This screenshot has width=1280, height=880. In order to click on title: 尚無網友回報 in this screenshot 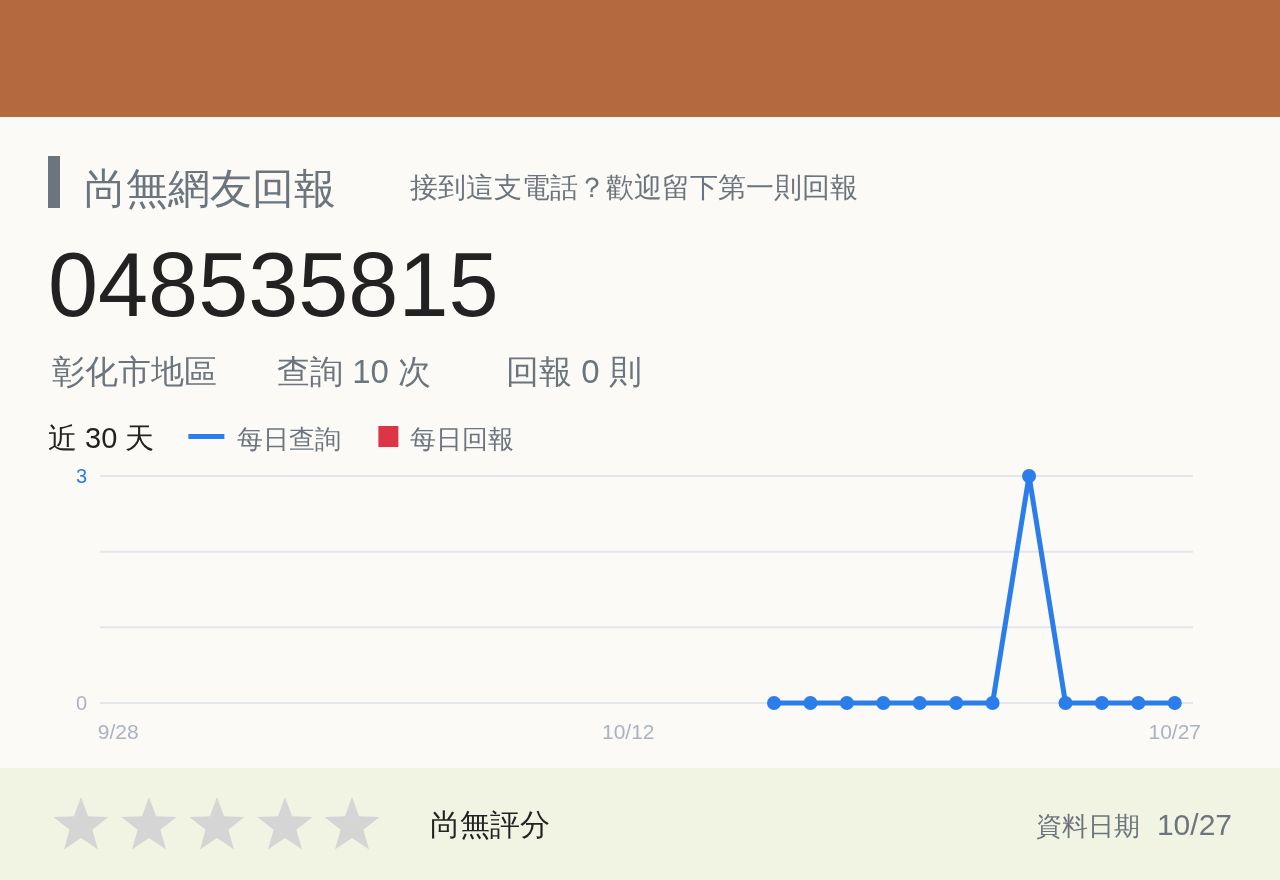, I will do `click(210, 188)`.